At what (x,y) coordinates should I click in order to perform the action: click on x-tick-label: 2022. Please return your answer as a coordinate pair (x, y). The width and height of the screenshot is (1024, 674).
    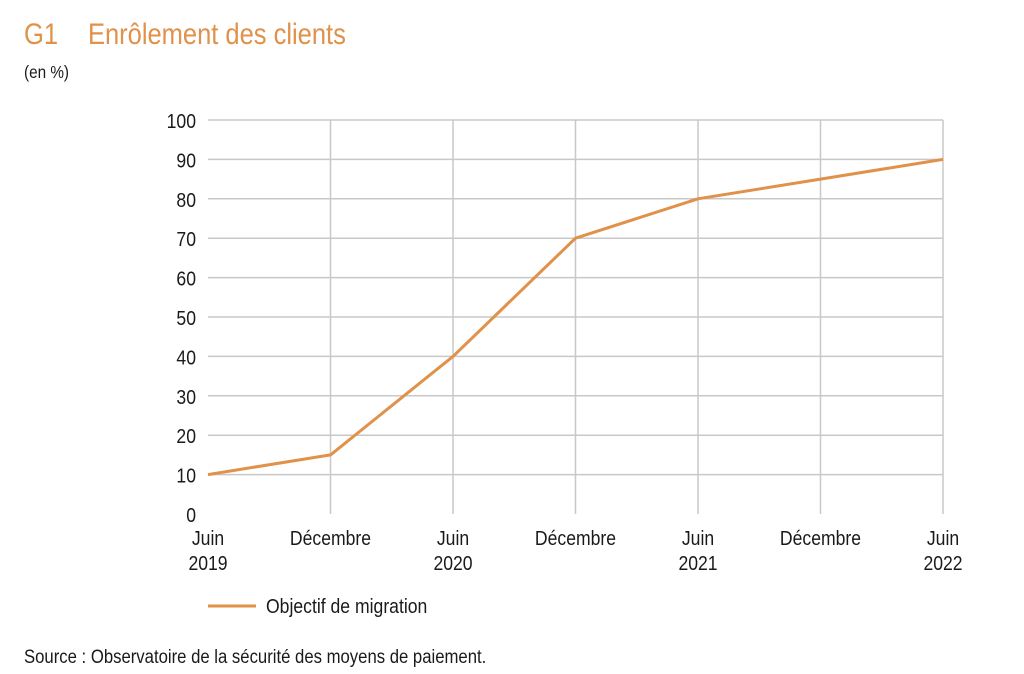
    Looking at the image, I should click on (942, 563).